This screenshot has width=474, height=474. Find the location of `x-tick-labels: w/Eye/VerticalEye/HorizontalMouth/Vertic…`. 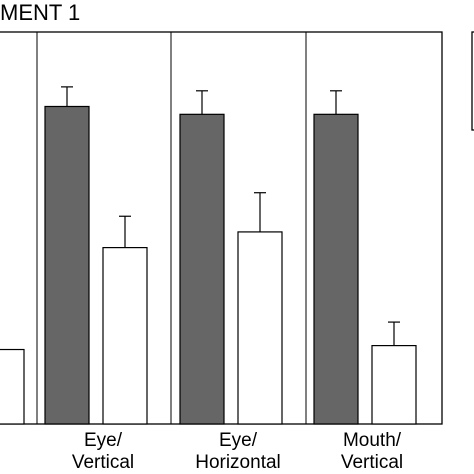

x-tick-labels: w/Eye/VerticalEye/HorizontalMouth/Vertic… is located at coordinates (237, 451).